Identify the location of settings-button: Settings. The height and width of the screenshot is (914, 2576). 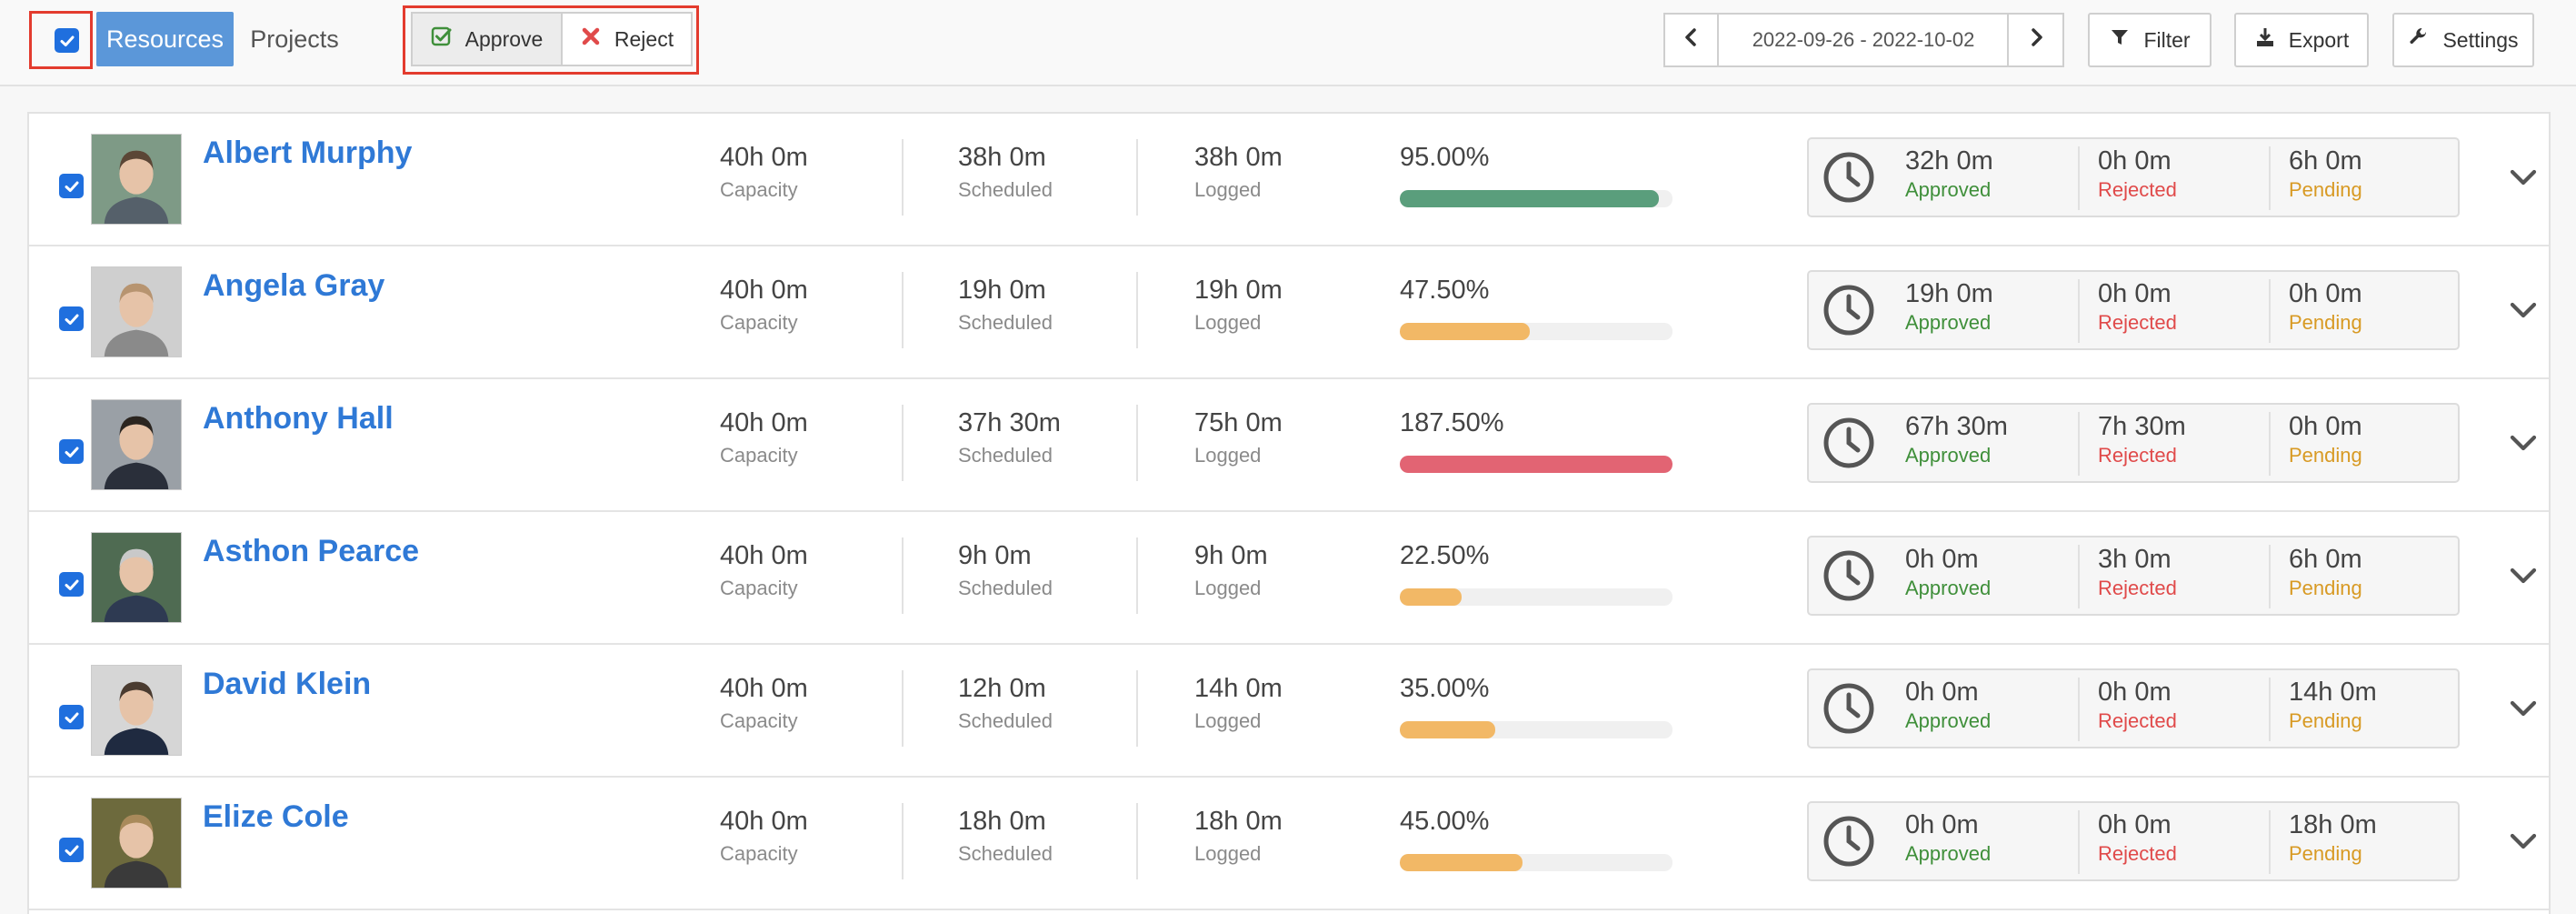
(2463, 40).